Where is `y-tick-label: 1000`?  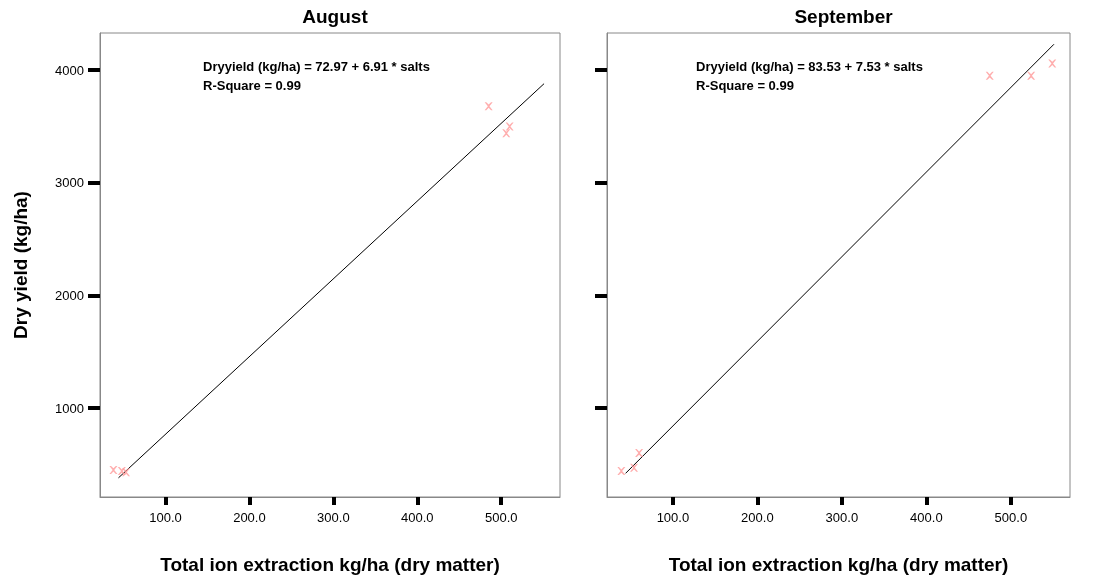 y-tick-label: 1000 is located at coordinates (69, 408).